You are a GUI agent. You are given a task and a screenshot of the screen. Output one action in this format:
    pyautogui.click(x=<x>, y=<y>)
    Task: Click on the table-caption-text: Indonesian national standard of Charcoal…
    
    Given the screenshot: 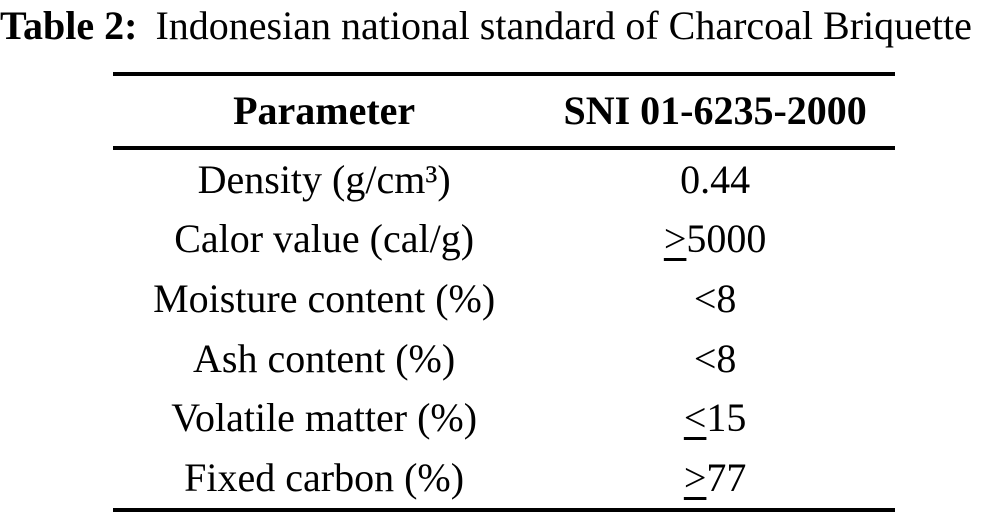 What is the action you would take?
    pyautogui.click(x=563, y=25)
    